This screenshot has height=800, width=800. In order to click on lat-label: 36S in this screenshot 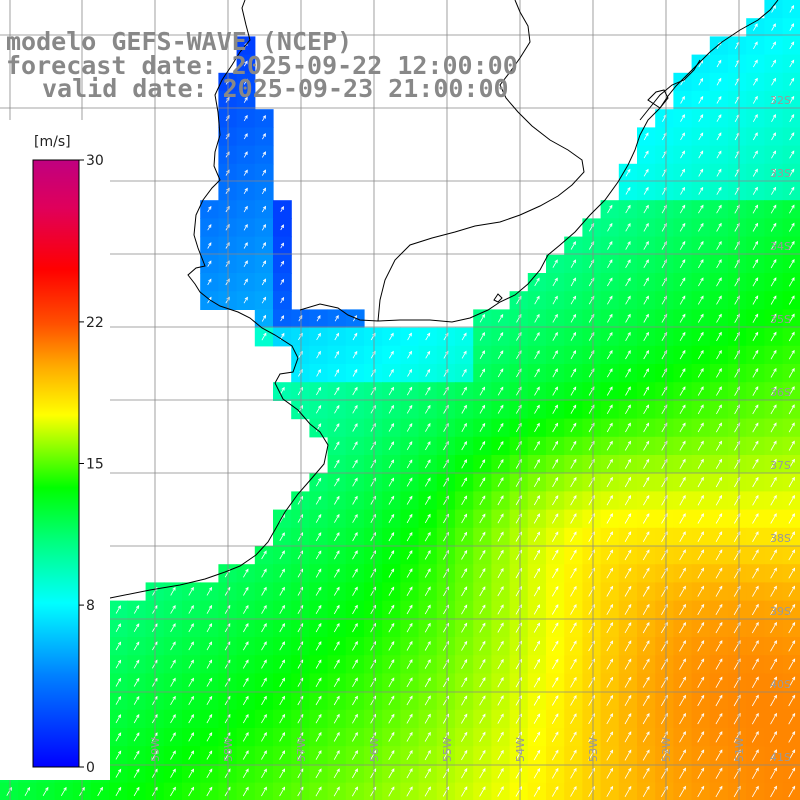, I will do `click(780, 392)`.